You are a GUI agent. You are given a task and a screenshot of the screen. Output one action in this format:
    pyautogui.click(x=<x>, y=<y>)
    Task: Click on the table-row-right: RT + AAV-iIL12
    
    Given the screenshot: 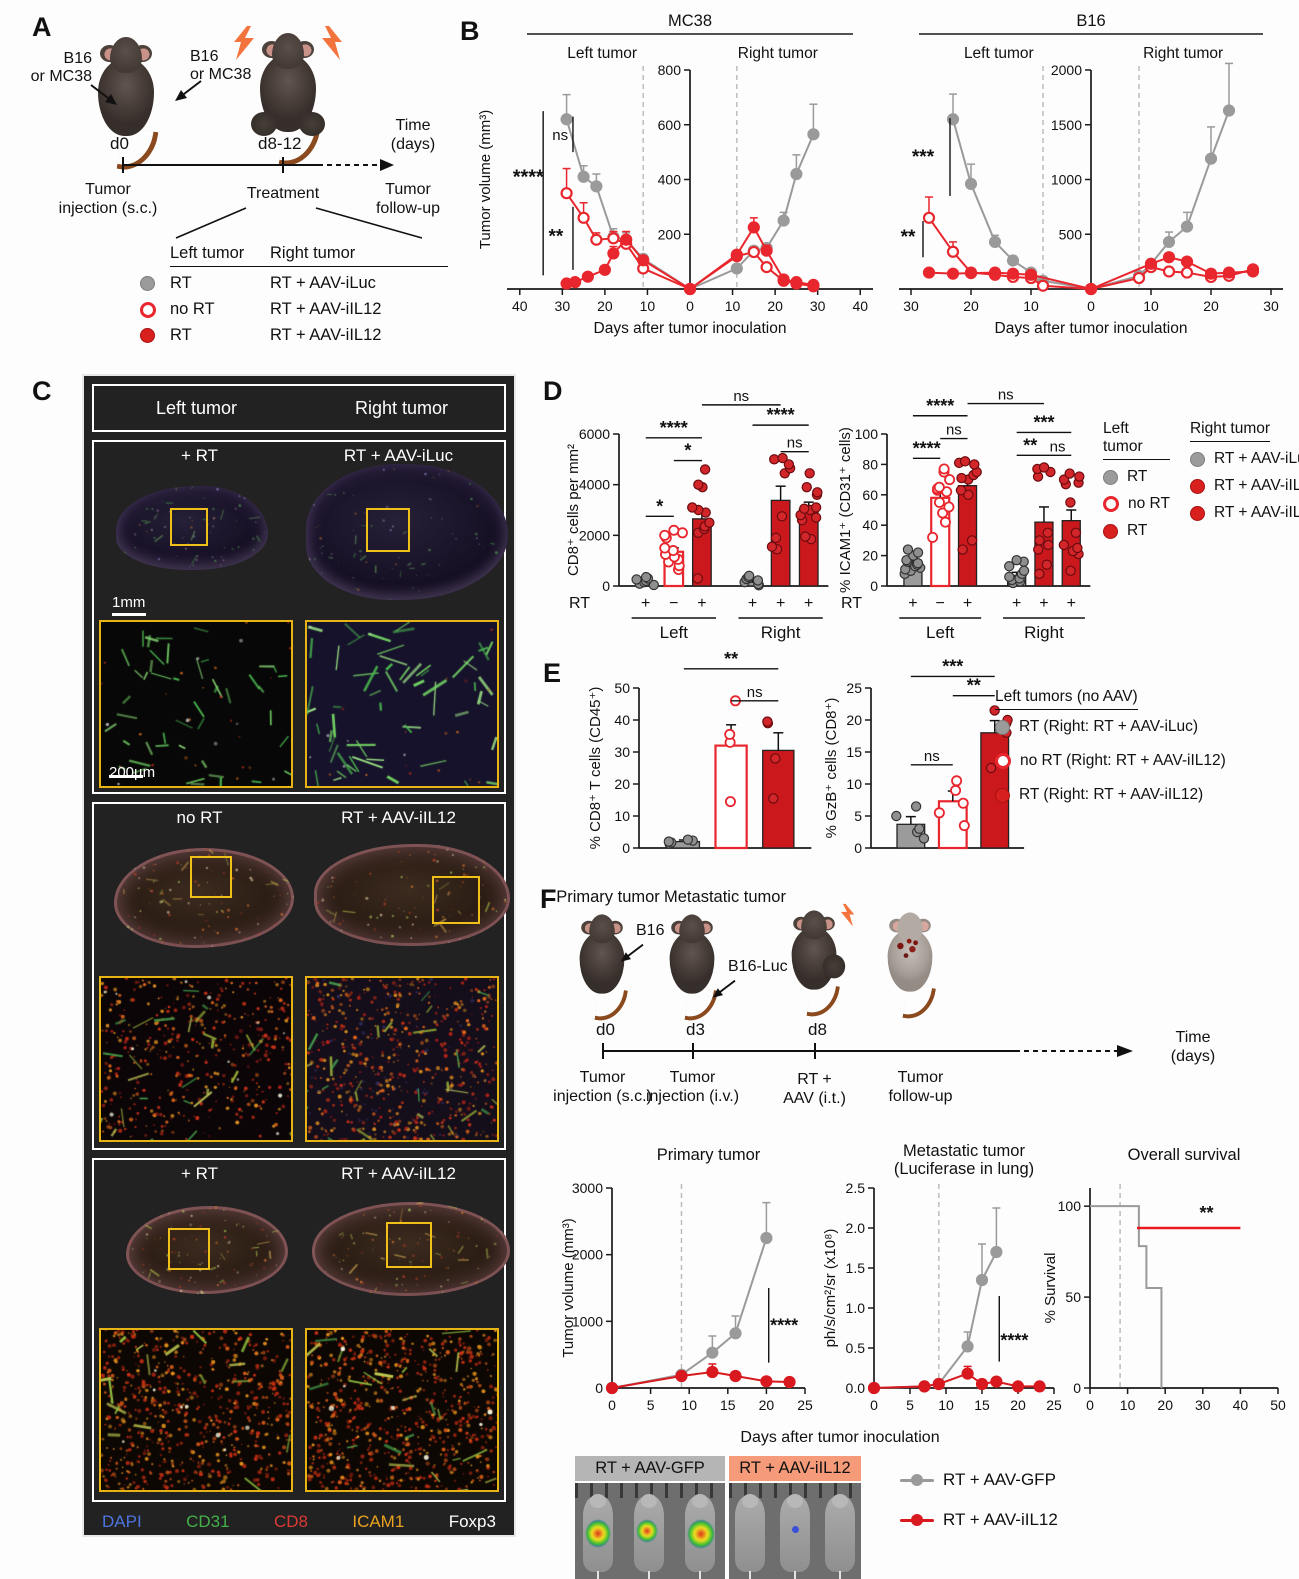 What is the action you would take?
    pyautogui.click(x=326, y=309)
    